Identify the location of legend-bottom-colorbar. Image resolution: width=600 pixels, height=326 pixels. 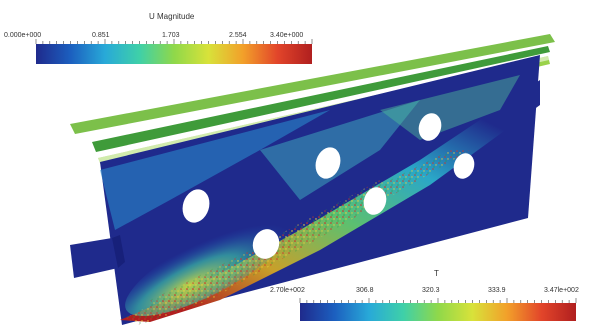
(438, 312).